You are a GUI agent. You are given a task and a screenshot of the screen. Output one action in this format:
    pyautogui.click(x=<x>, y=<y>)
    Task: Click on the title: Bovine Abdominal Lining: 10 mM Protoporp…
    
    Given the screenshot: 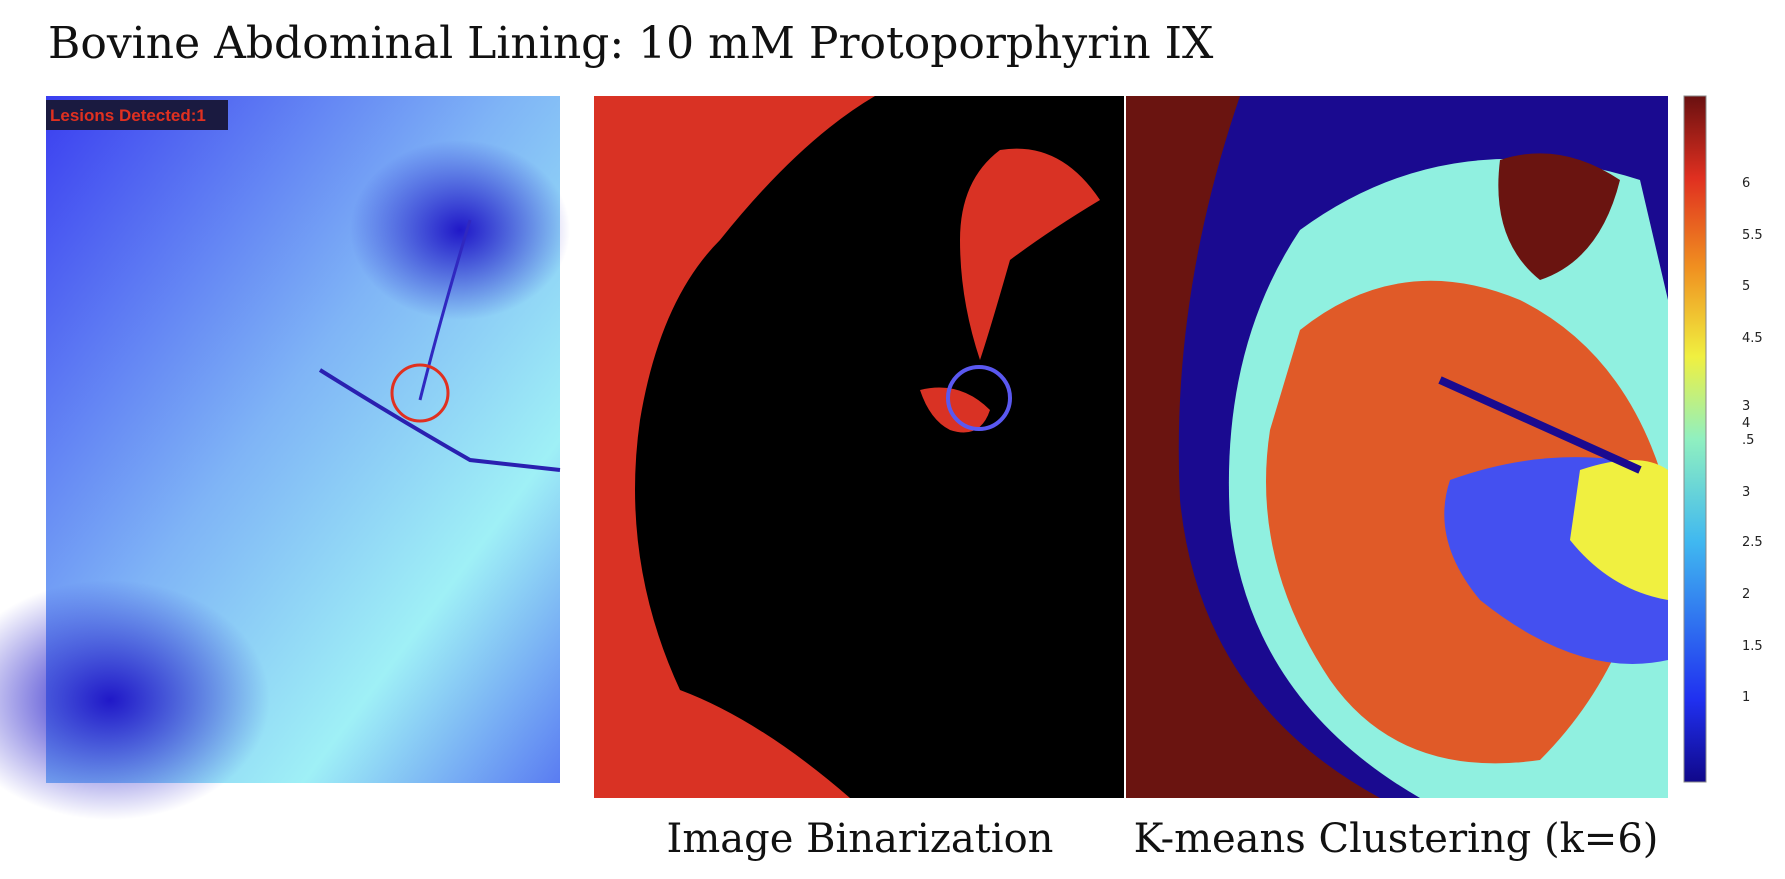 What is the action you would take?
    pyautogui.click(x=631, y=43)
    